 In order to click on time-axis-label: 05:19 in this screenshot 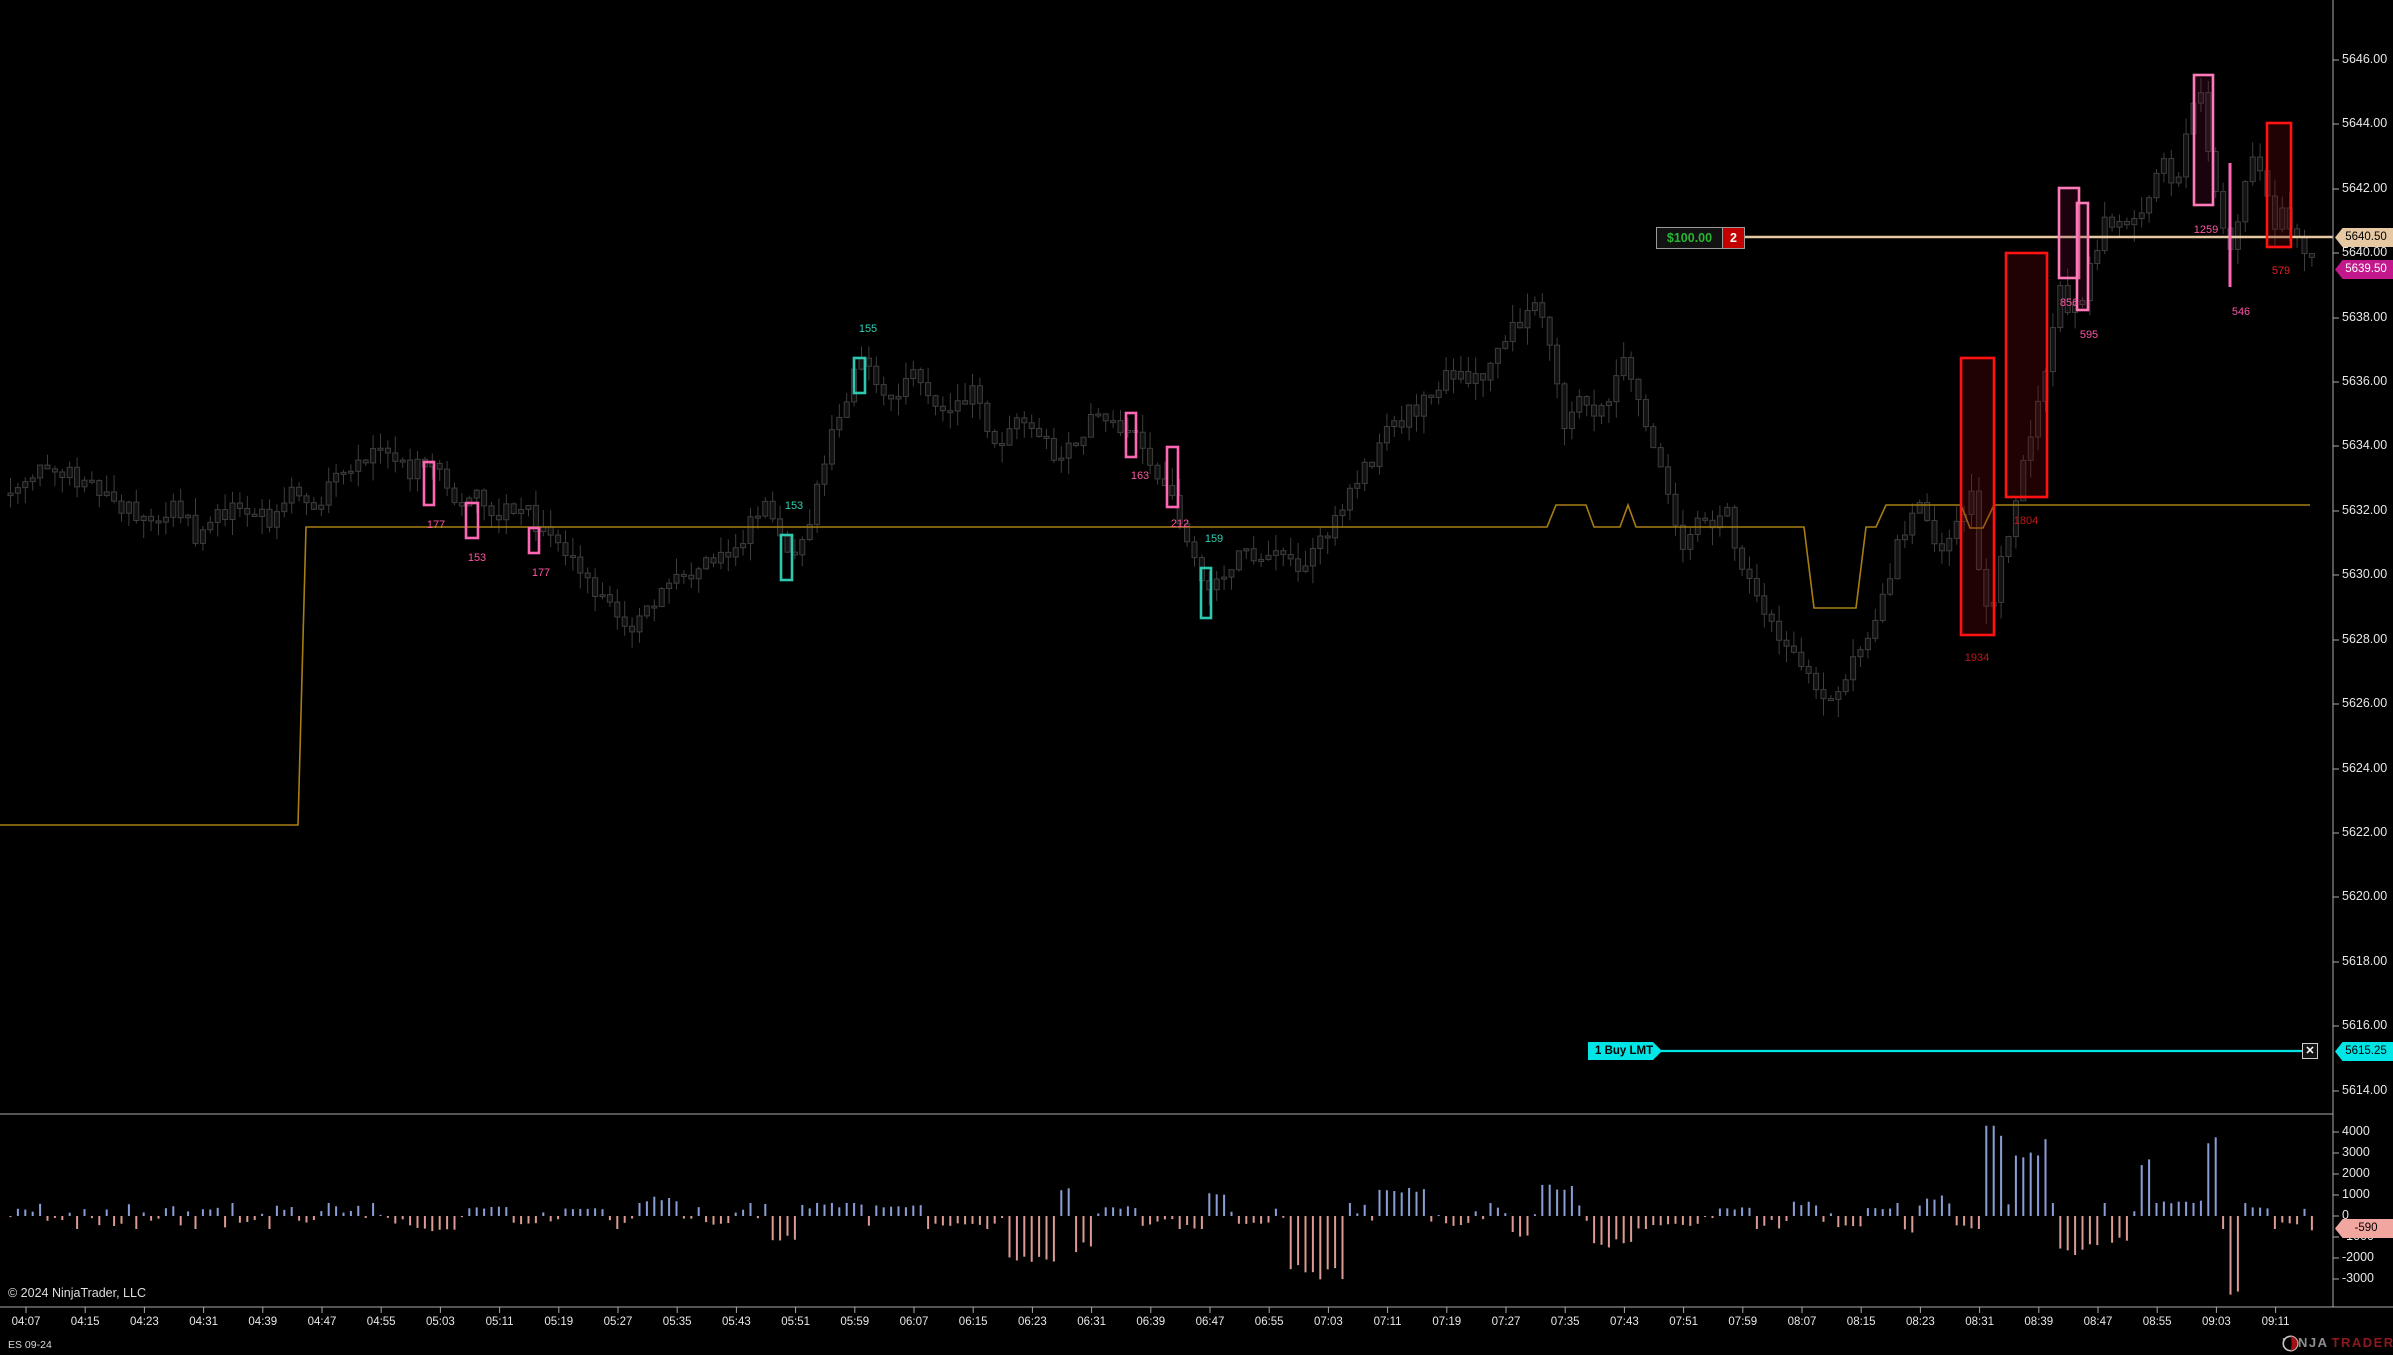, I will do `click(559, 1322)`.